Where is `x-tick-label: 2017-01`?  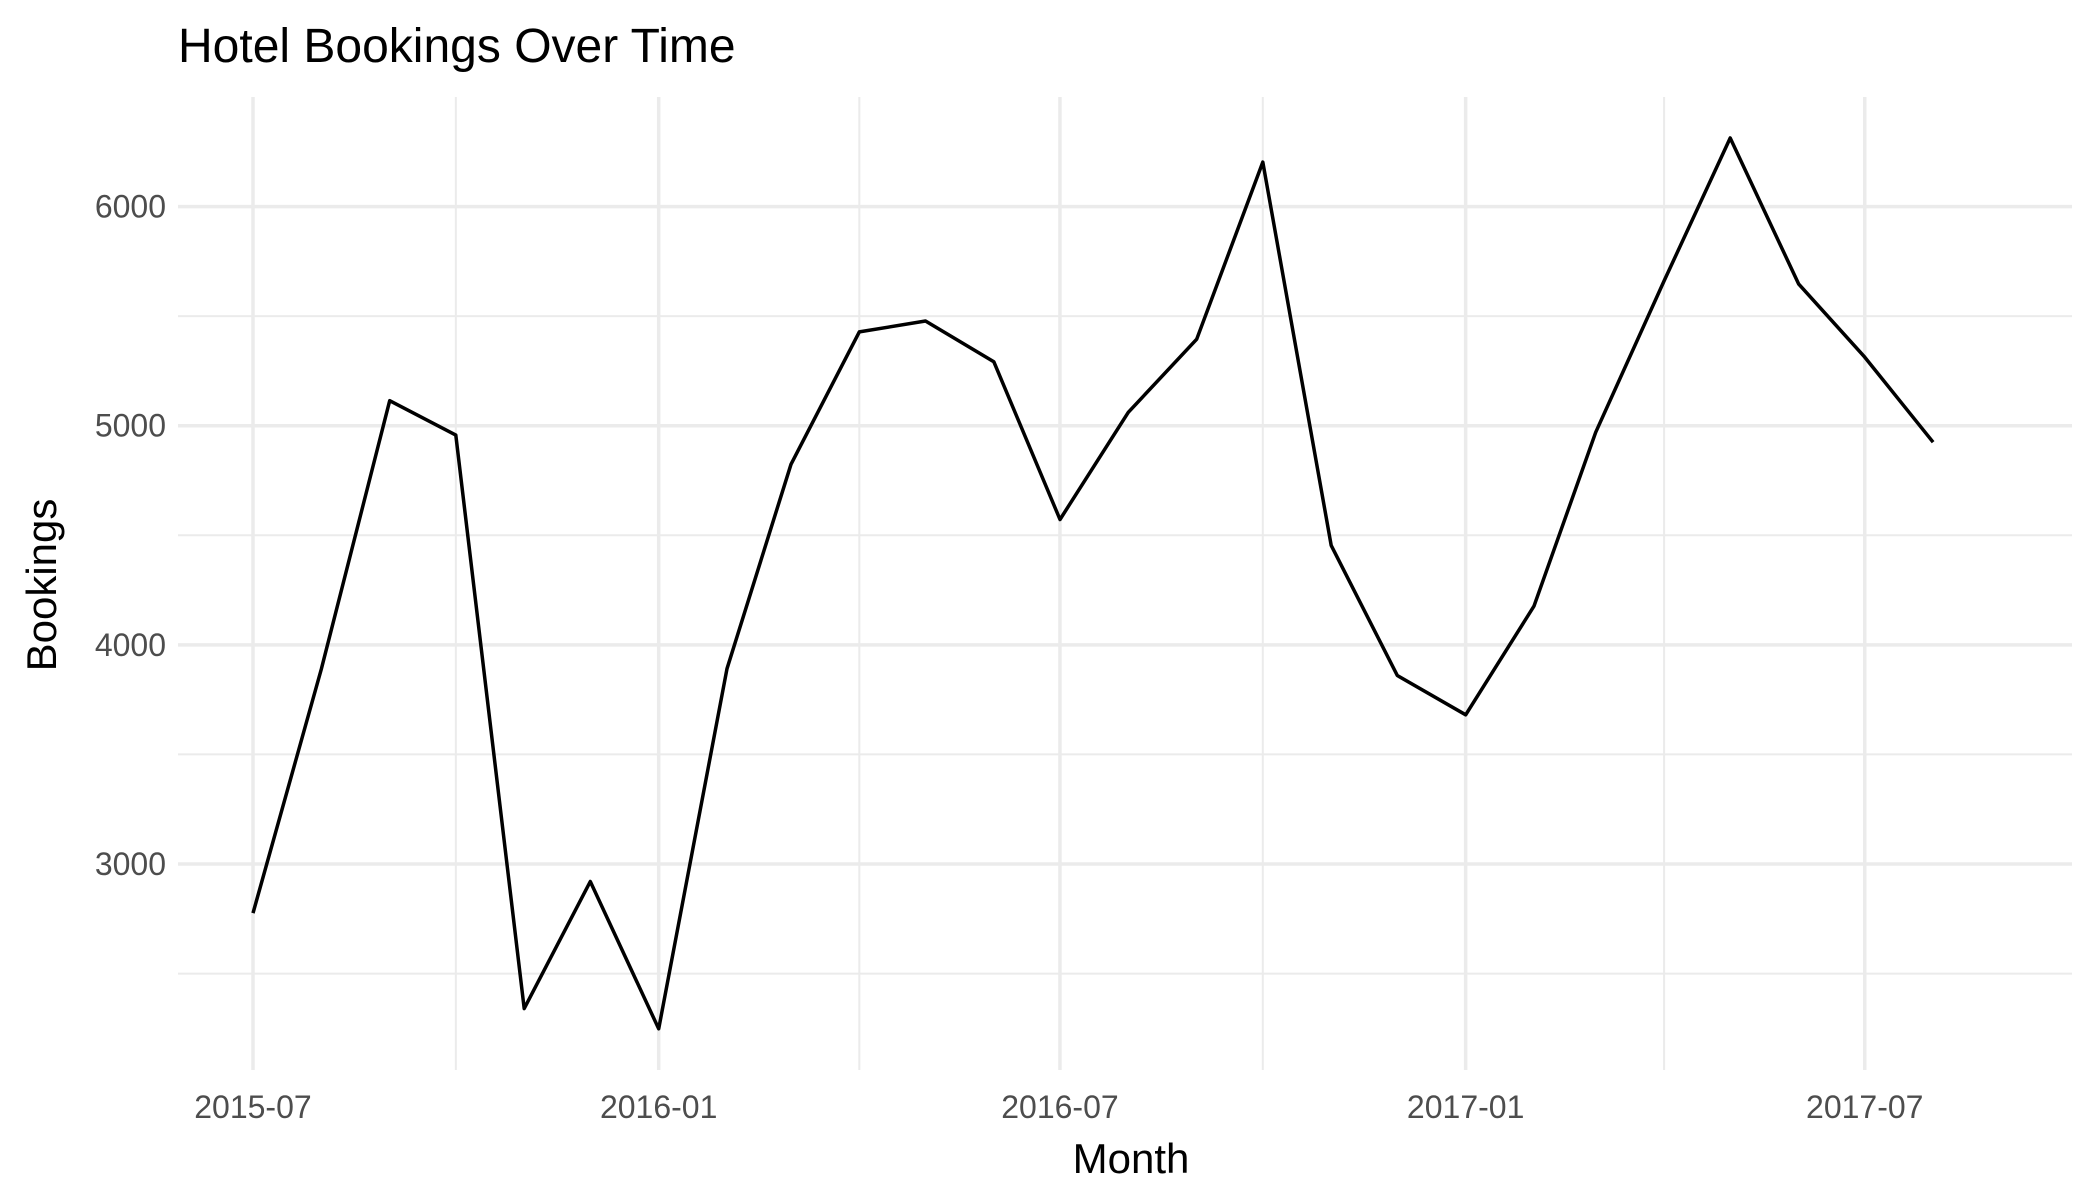
x-tick-label: 2017-01 is located at coordinates (1465, 1107).